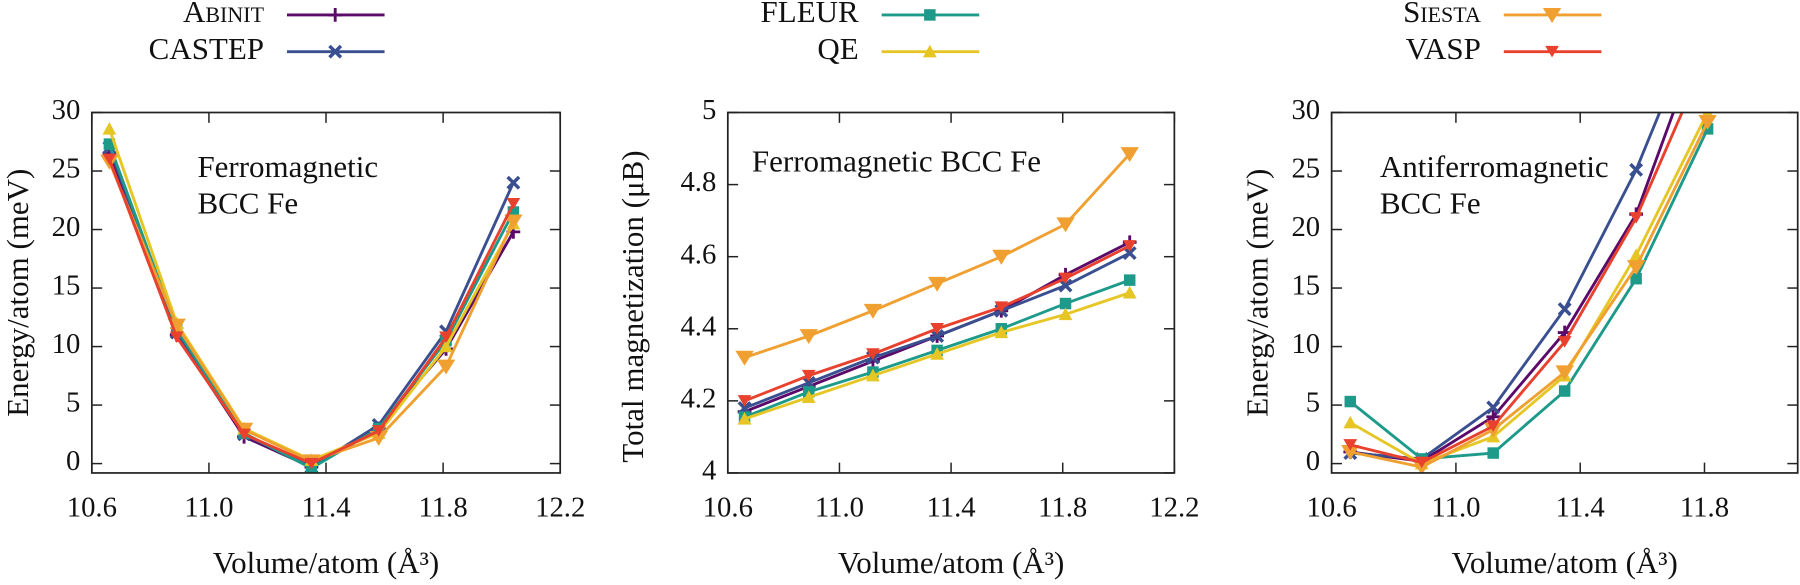  What do you see at coordinates (287, 166) in the screenshot?
I see `annotation: Ferromagnetic` at bounding box center [287, 166].